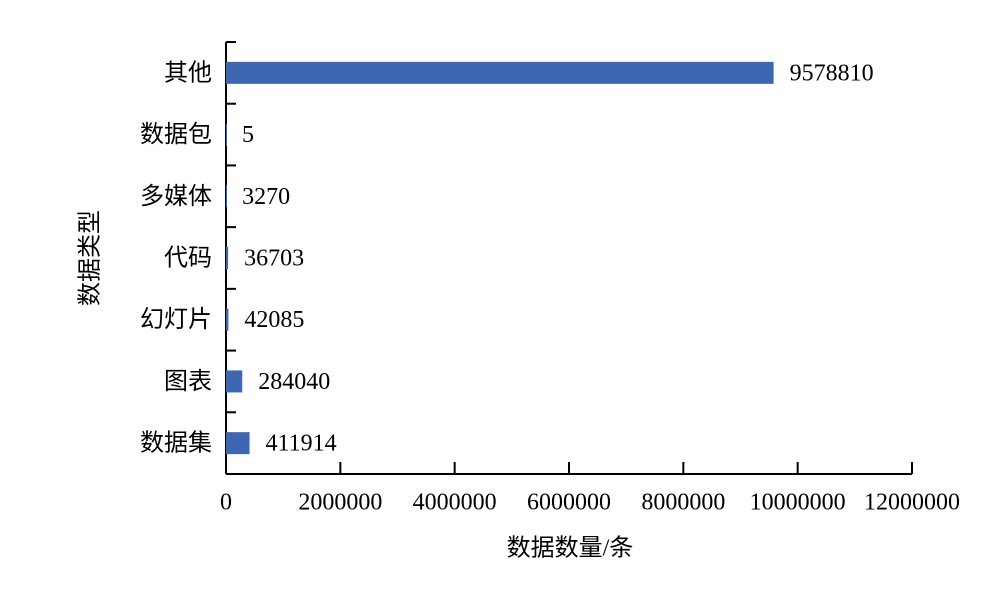 This screenshot has width=990, height=602. Describe the element at coordinates (176, 134) in the screenshot. I see `y-tick-label: 数据包` at that location.